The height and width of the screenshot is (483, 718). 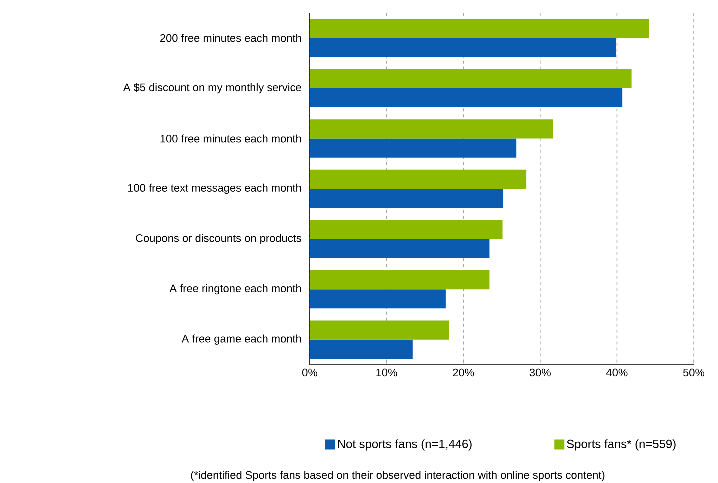 What do you see at coordinates (236, 289) in the screenshot?
I see `y-tick-label: A free ringtone each month` at bounding box center [236, 289].